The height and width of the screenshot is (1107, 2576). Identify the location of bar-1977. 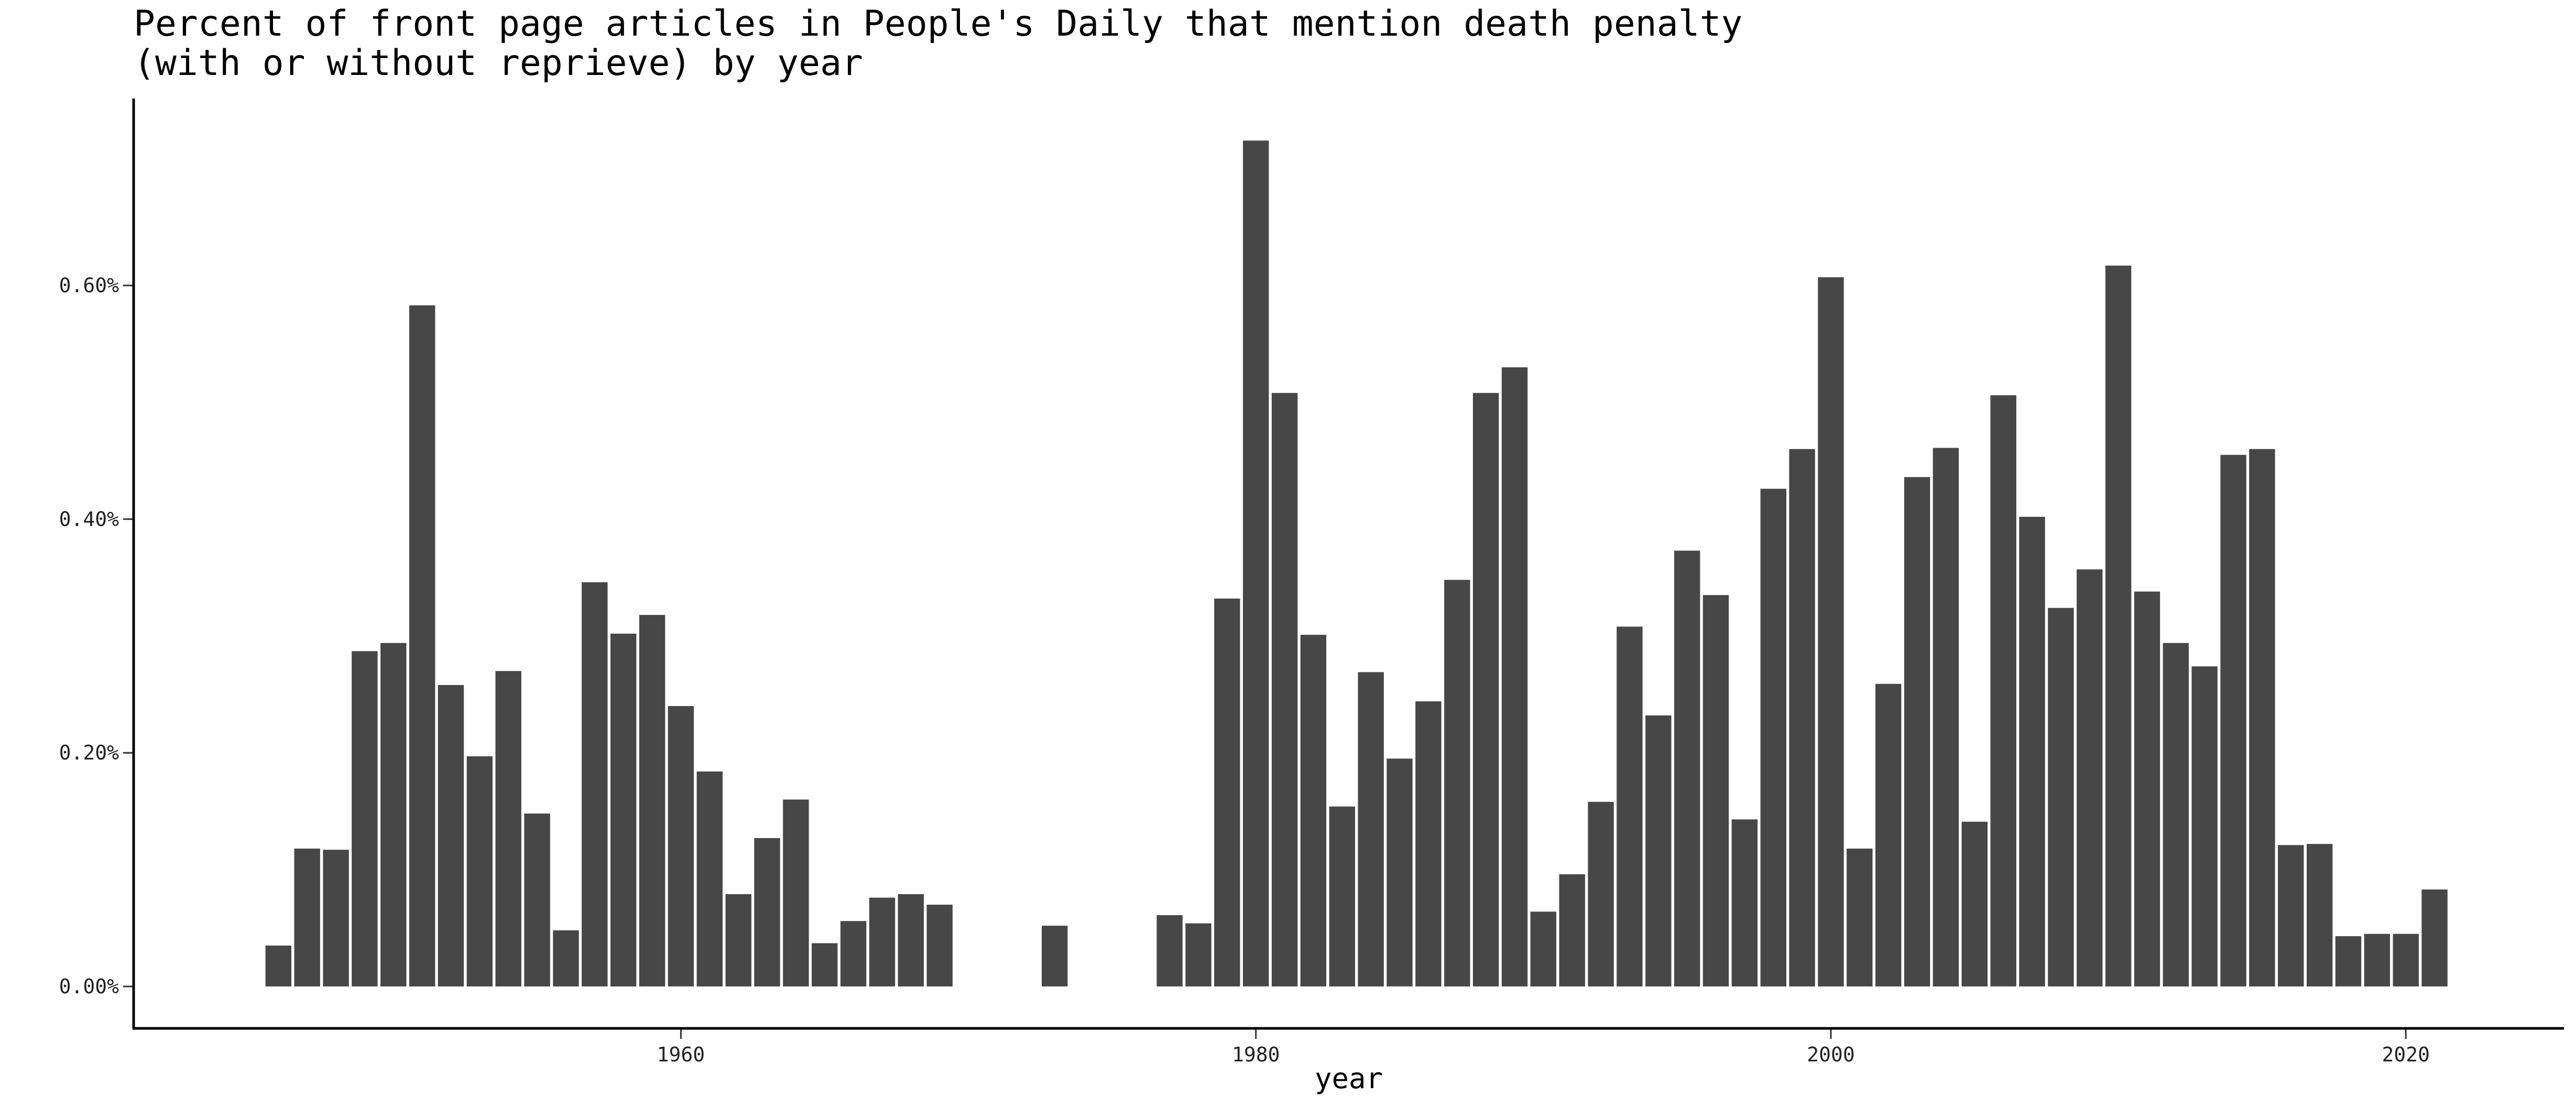
(1169, 950).